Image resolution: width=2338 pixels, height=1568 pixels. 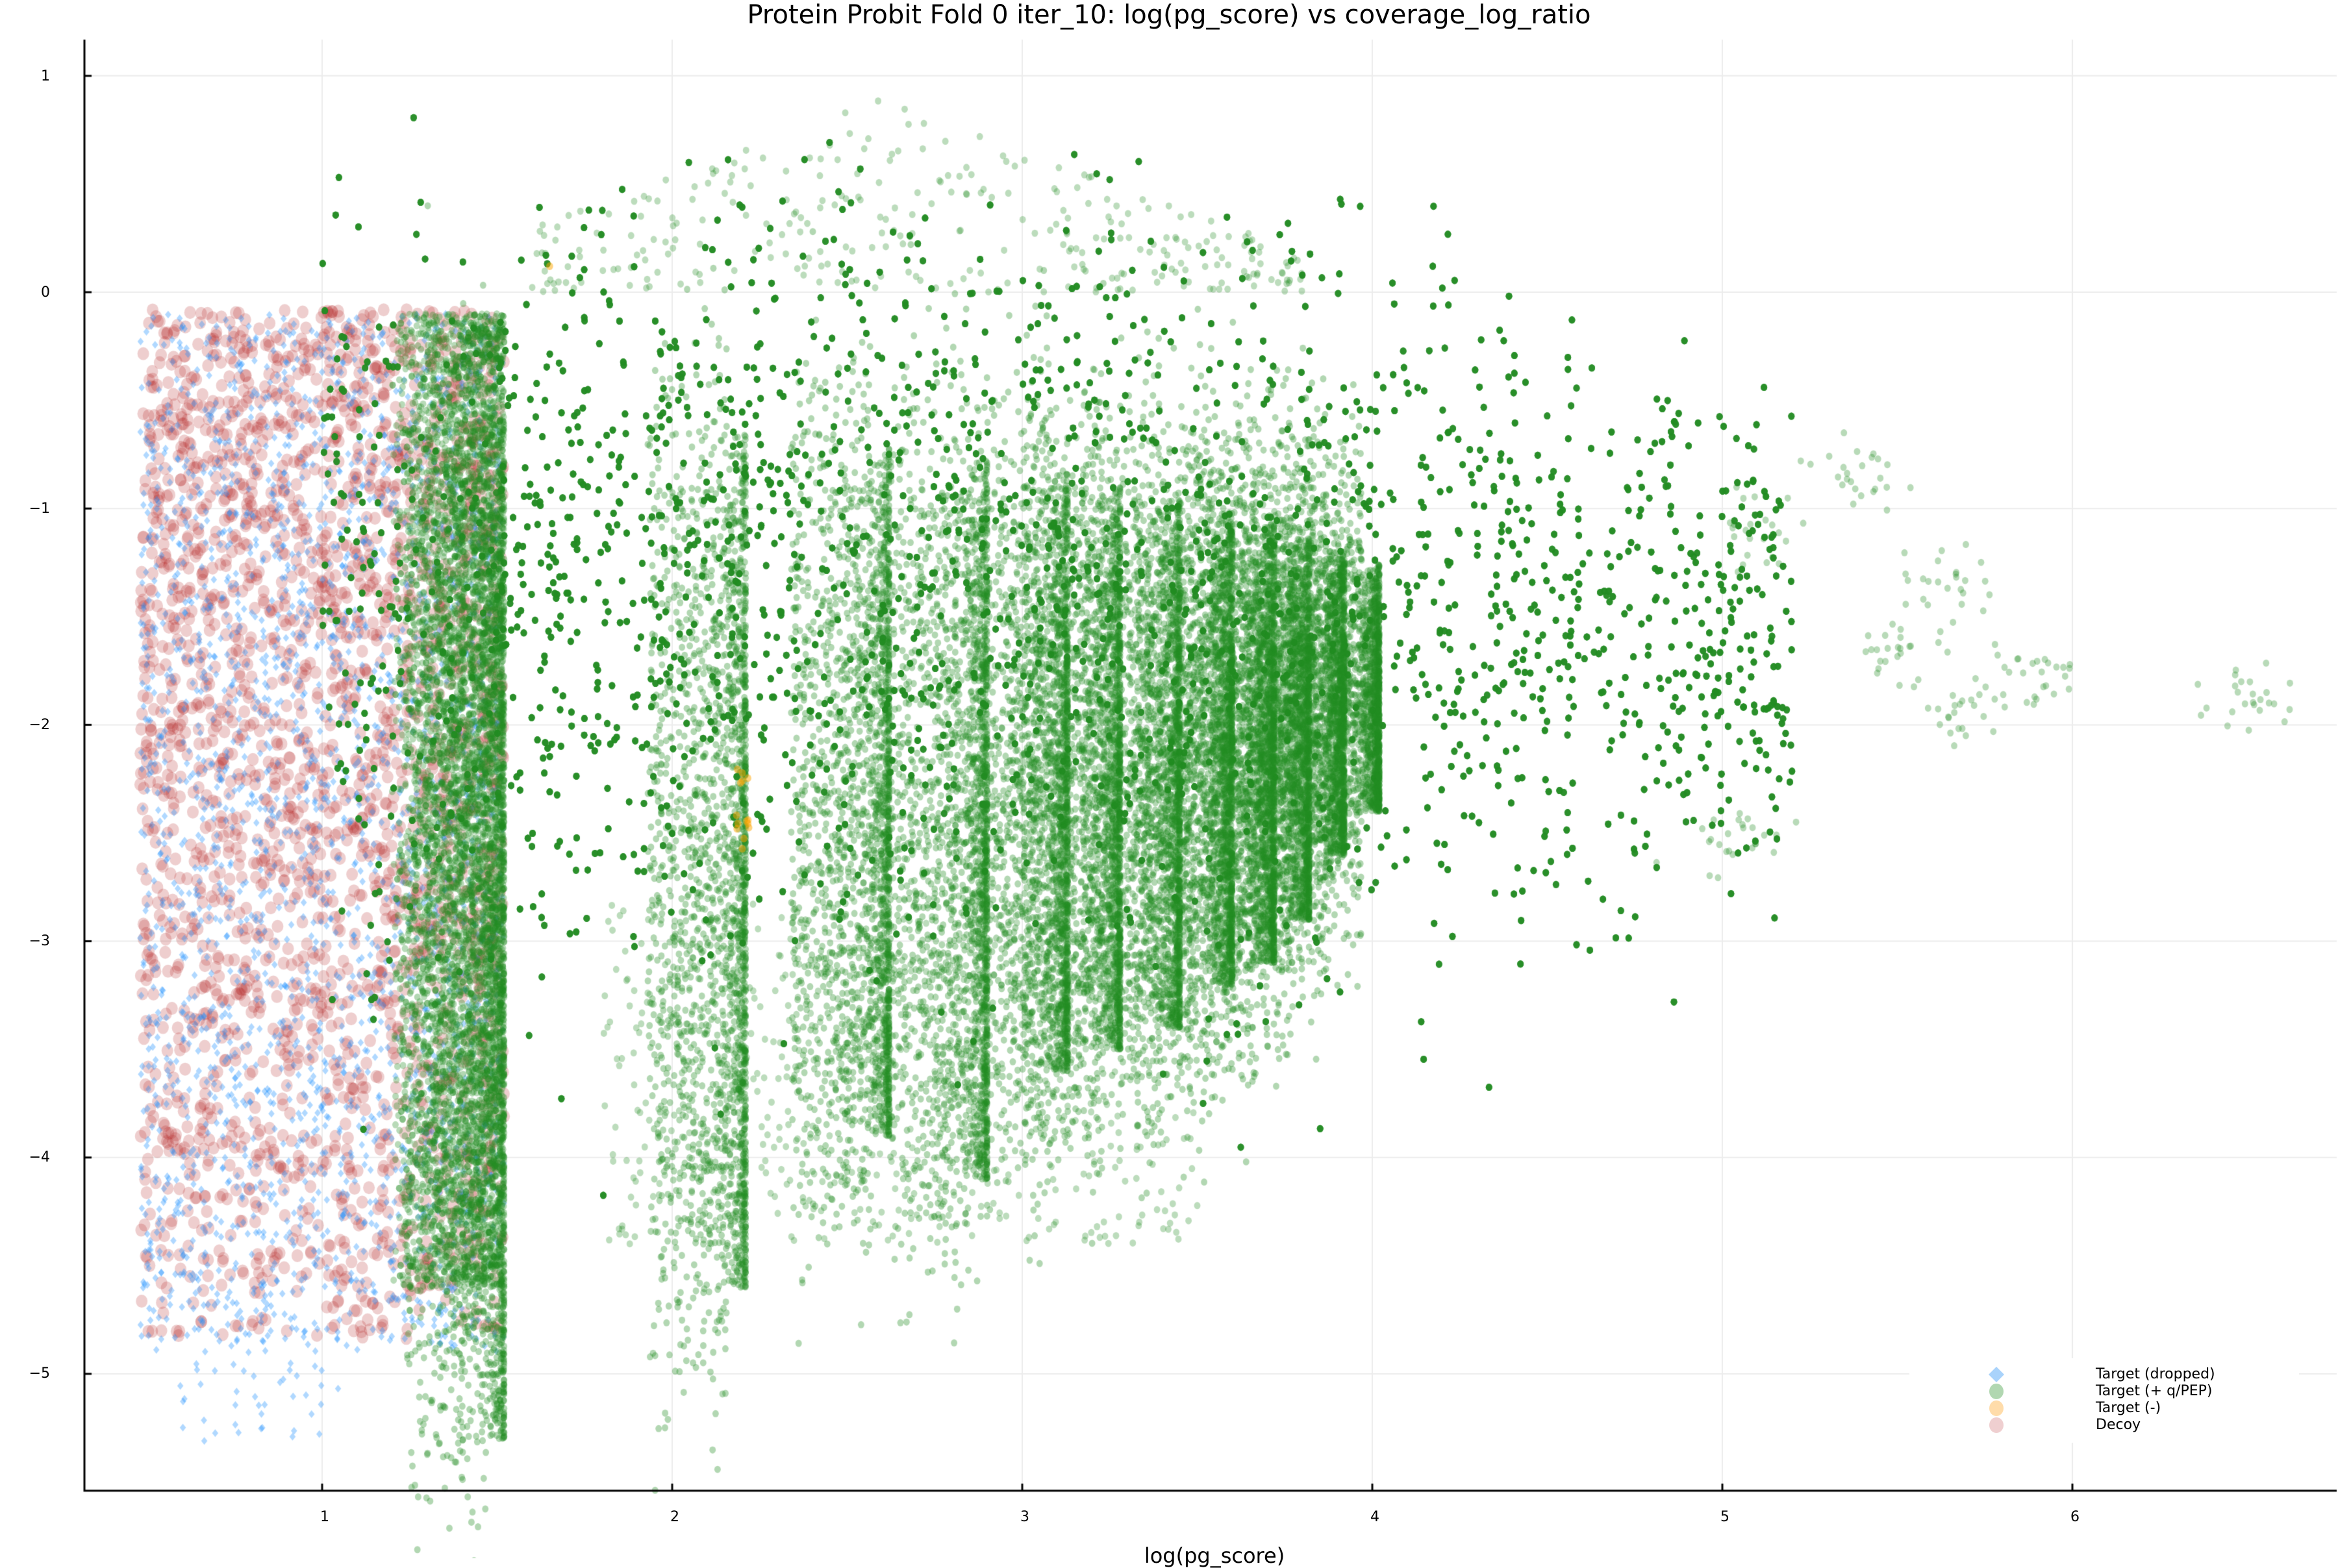 I want to click on diamond-marker-icon, so click(x=1996, y=1374).